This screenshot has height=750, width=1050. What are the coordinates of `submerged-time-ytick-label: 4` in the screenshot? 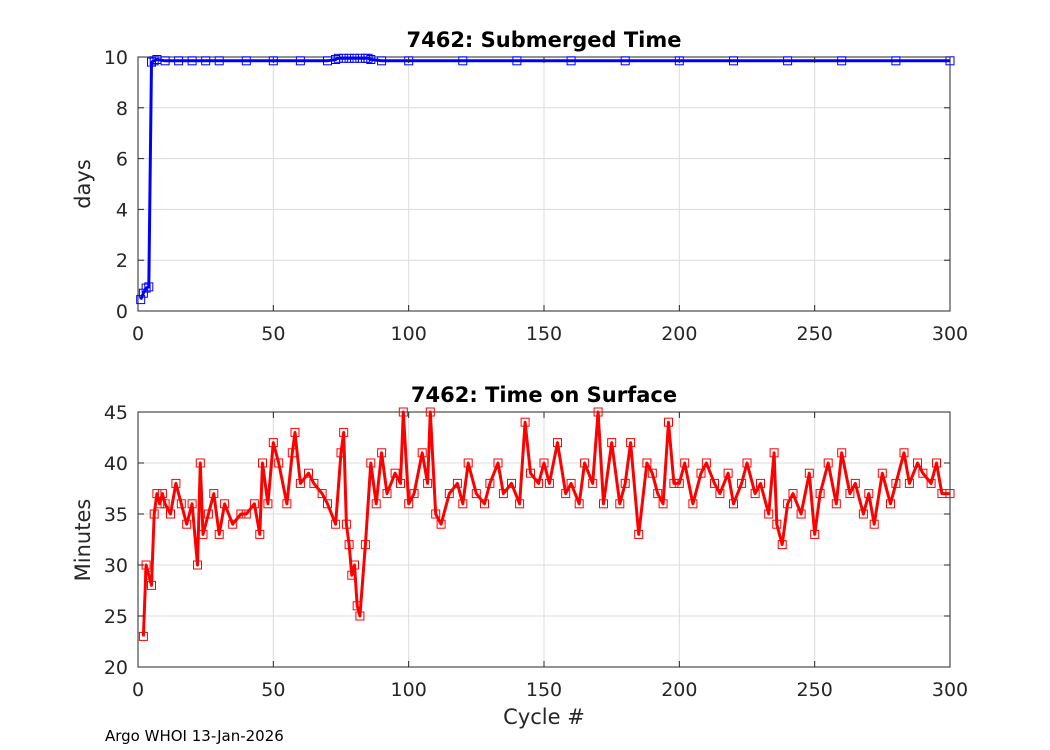 It's located at (122, 210).